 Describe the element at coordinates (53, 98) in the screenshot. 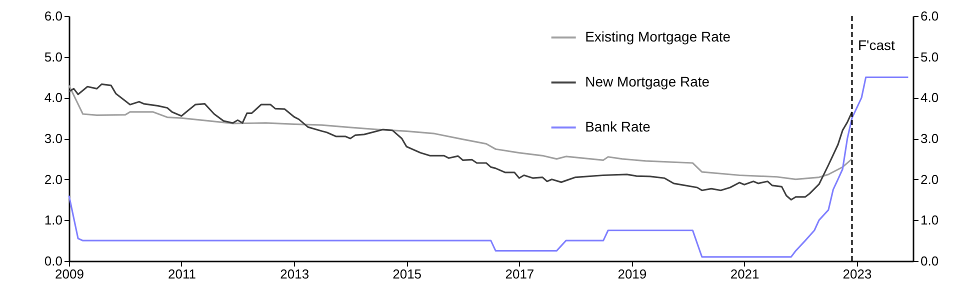

I see `y-tick-label: 4.0` at that location.